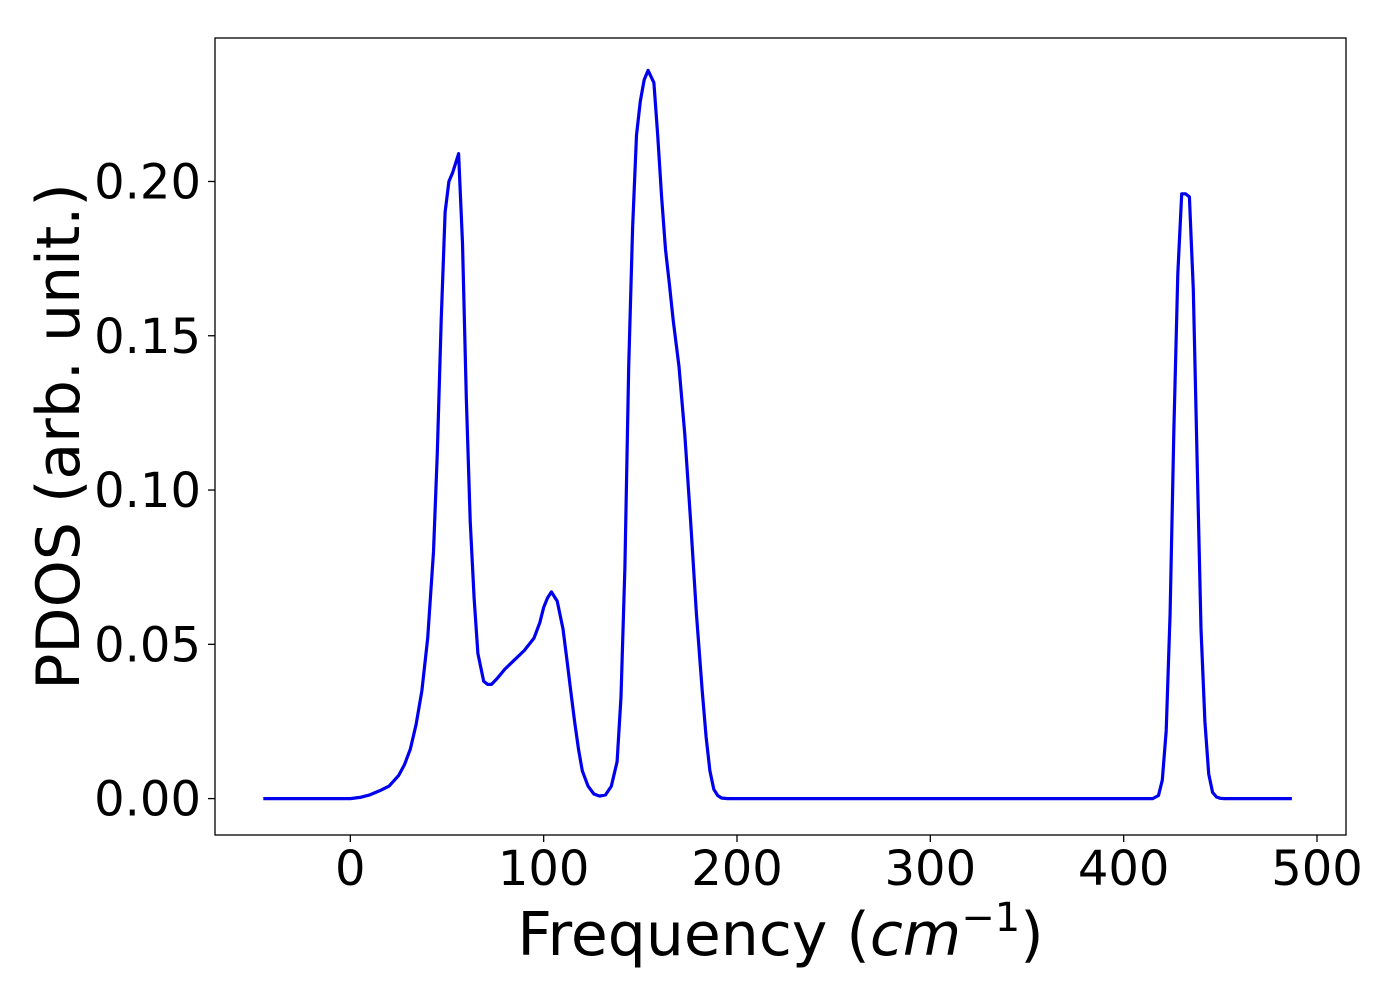 Image resolution: width=1400 pixels, height=1000 pixels. What do you see at coordinates (737, 869) in the screenshot?
I see `x-tick-label: 200` at bounding box center [737, 869].